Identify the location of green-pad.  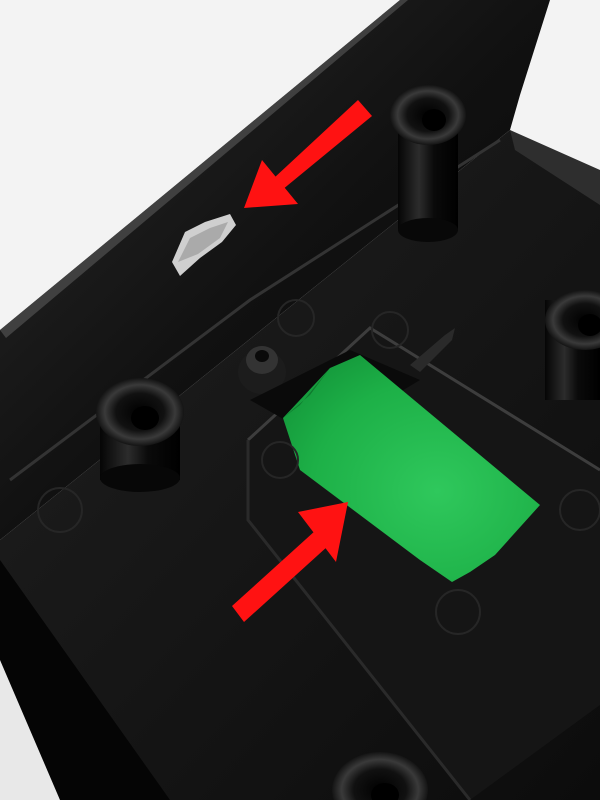
(411, 468).